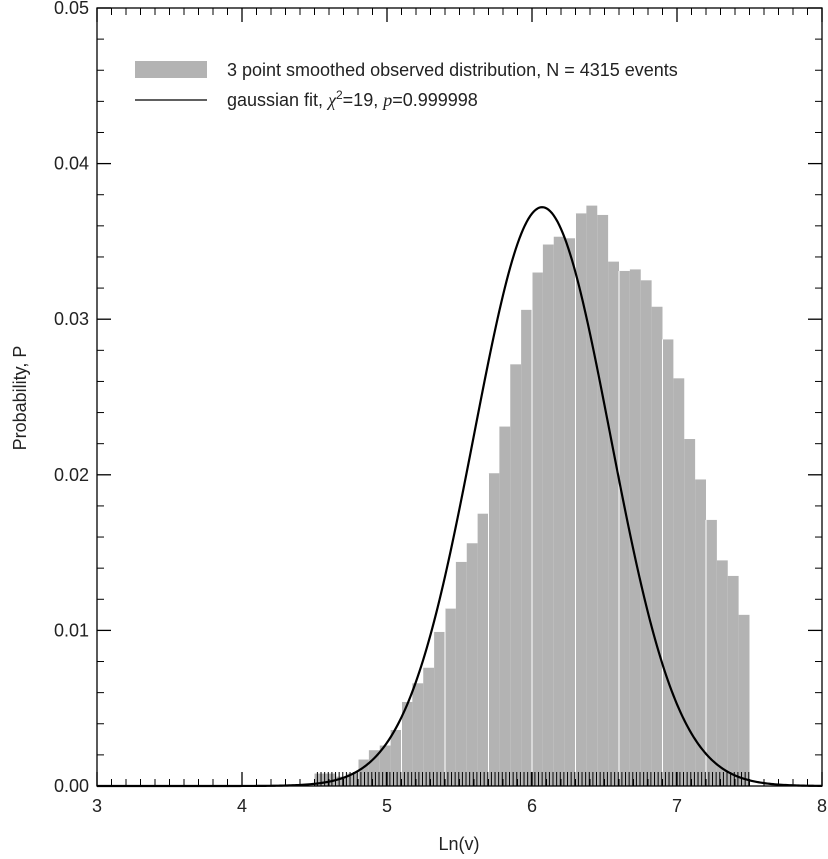 The height and width of the screenshot is (859, 828). Describe the element at coordinates (242, 806) in the screenshot. I see `x-tick-label: 4` at that location.